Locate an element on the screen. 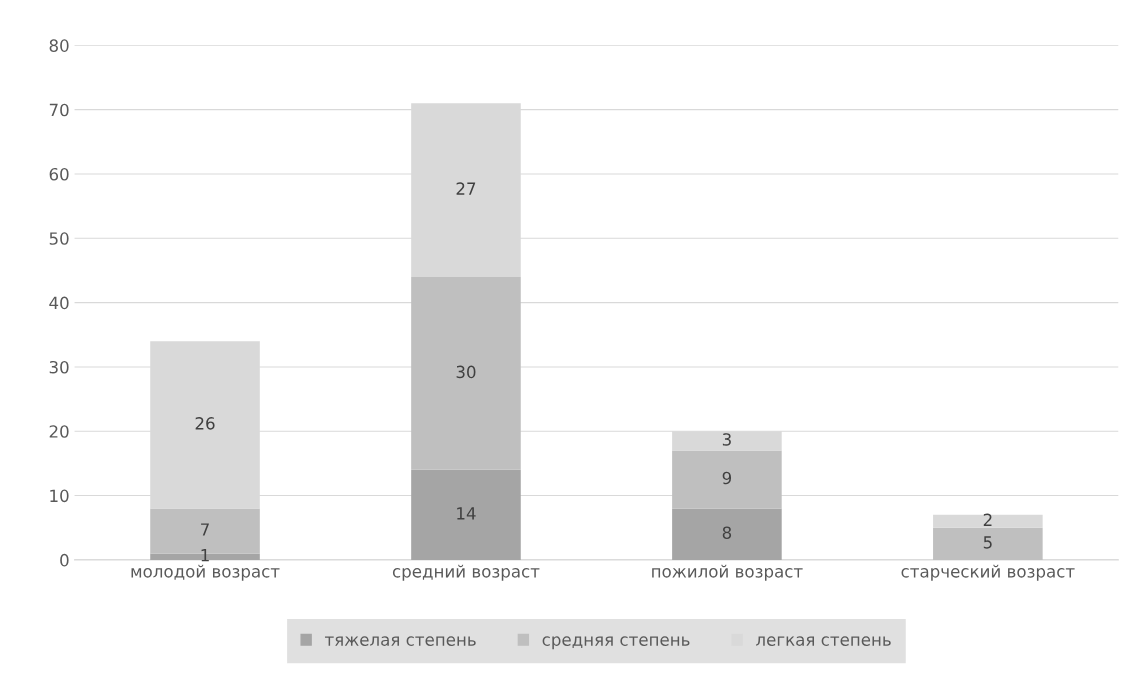  data-label: 8 is located at coordinates (727, 532).